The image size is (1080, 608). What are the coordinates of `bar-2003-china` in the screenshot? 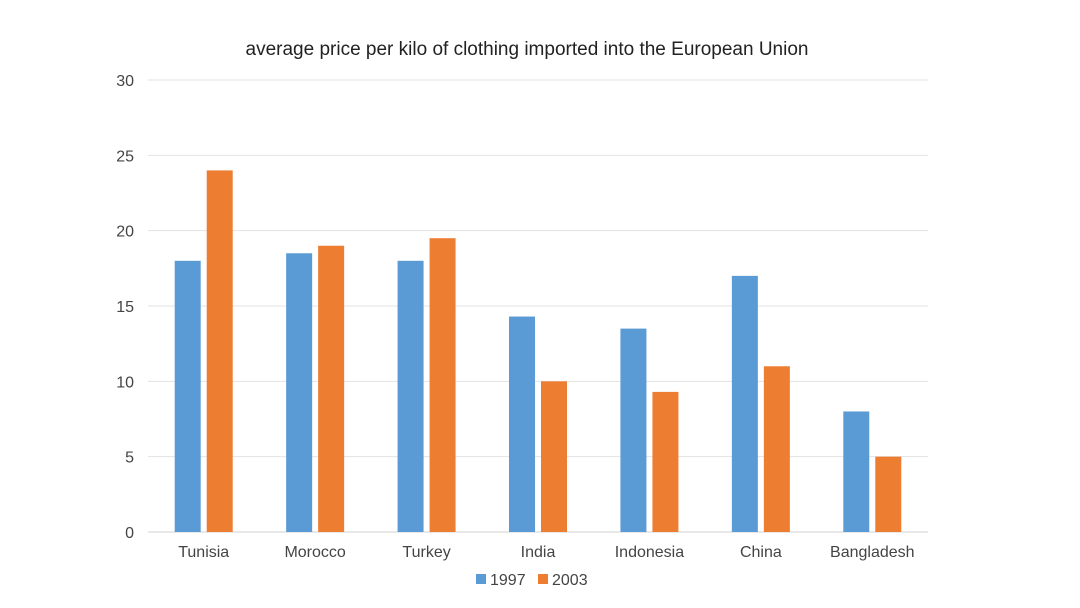 It's located at (776, 449).